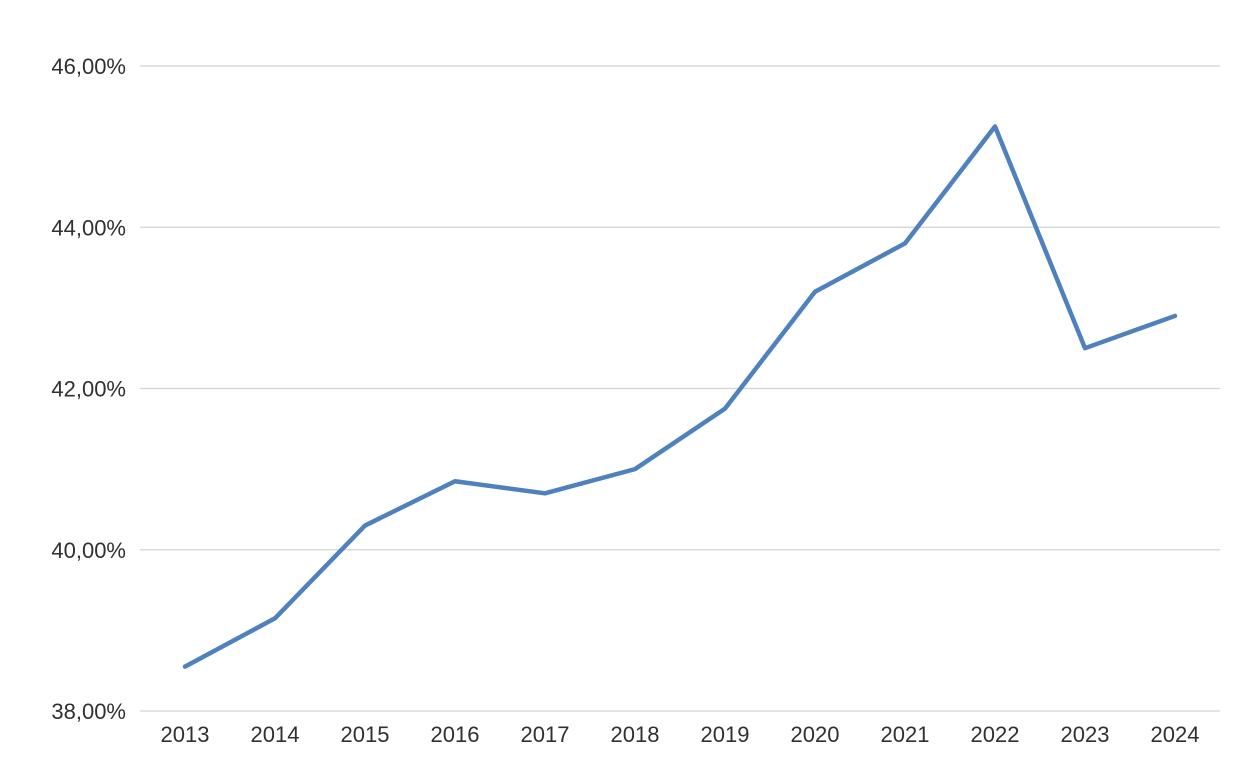 The width and height of the screenshot is (1243, 782). I want to click on x-axis-tick-label: 2020, so click(815, 734).